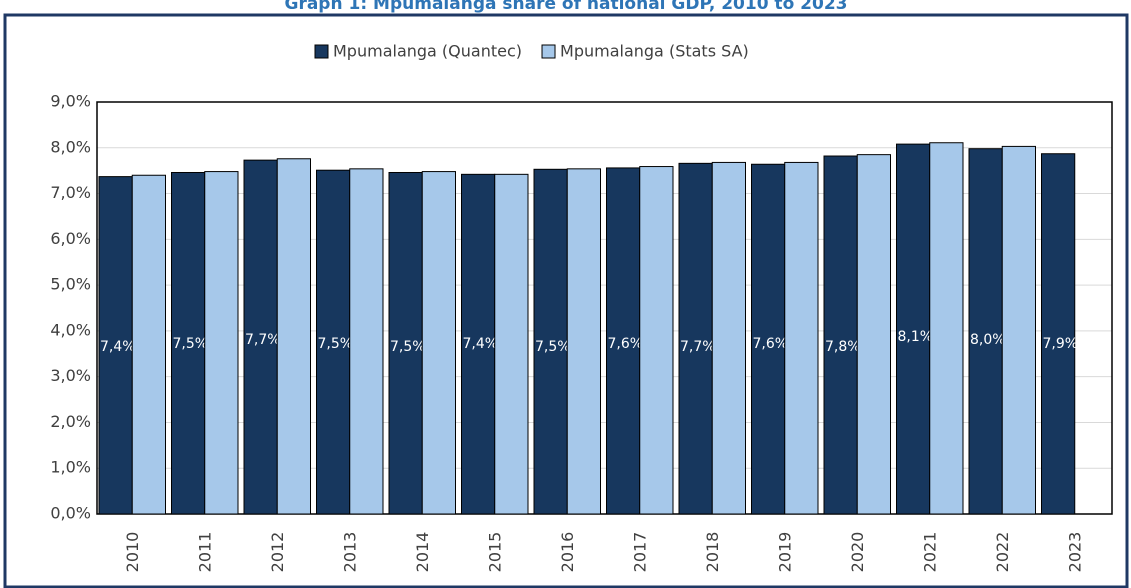 This screenshot has height=588, width=1131. Describe the element at coordinates (422, 552) in the screenshot. I see `x-tick-label: 2014` at that location.